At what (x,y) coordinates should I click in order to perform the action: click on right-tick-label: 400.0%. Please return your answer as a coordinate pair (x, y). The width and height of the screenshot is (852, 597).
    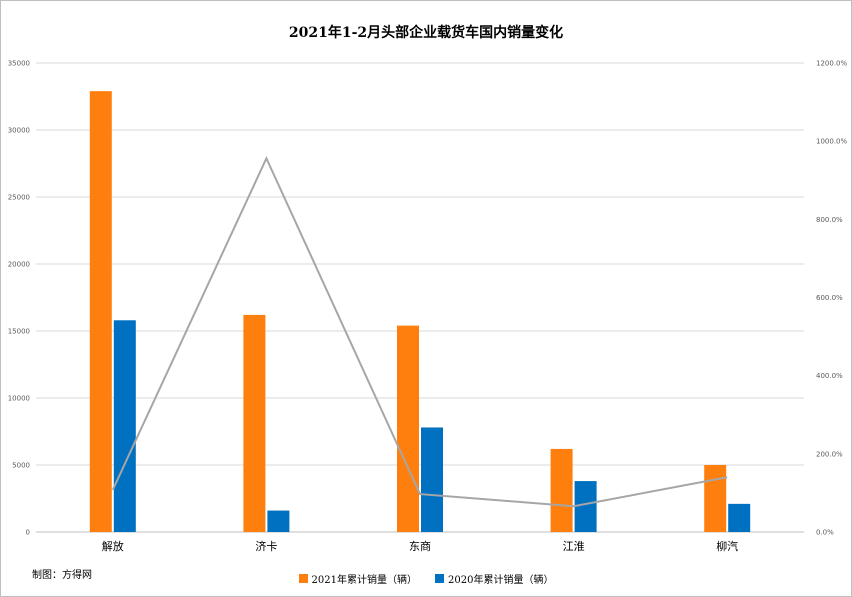
    Looking at the image, I should click on (829, 376).